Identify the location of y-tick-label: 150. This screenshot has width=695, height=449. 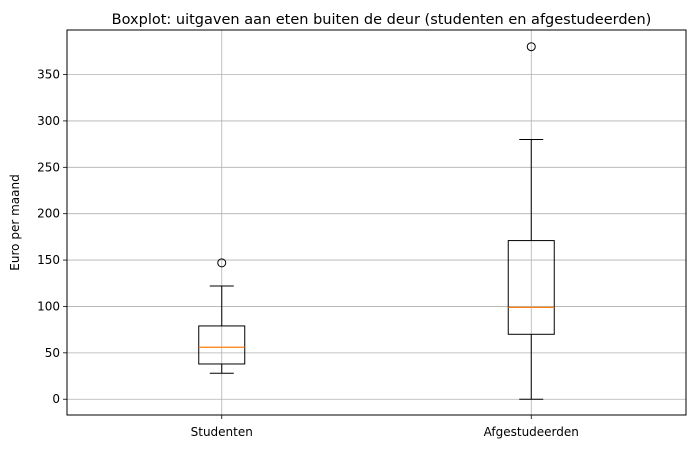
(48, 260).